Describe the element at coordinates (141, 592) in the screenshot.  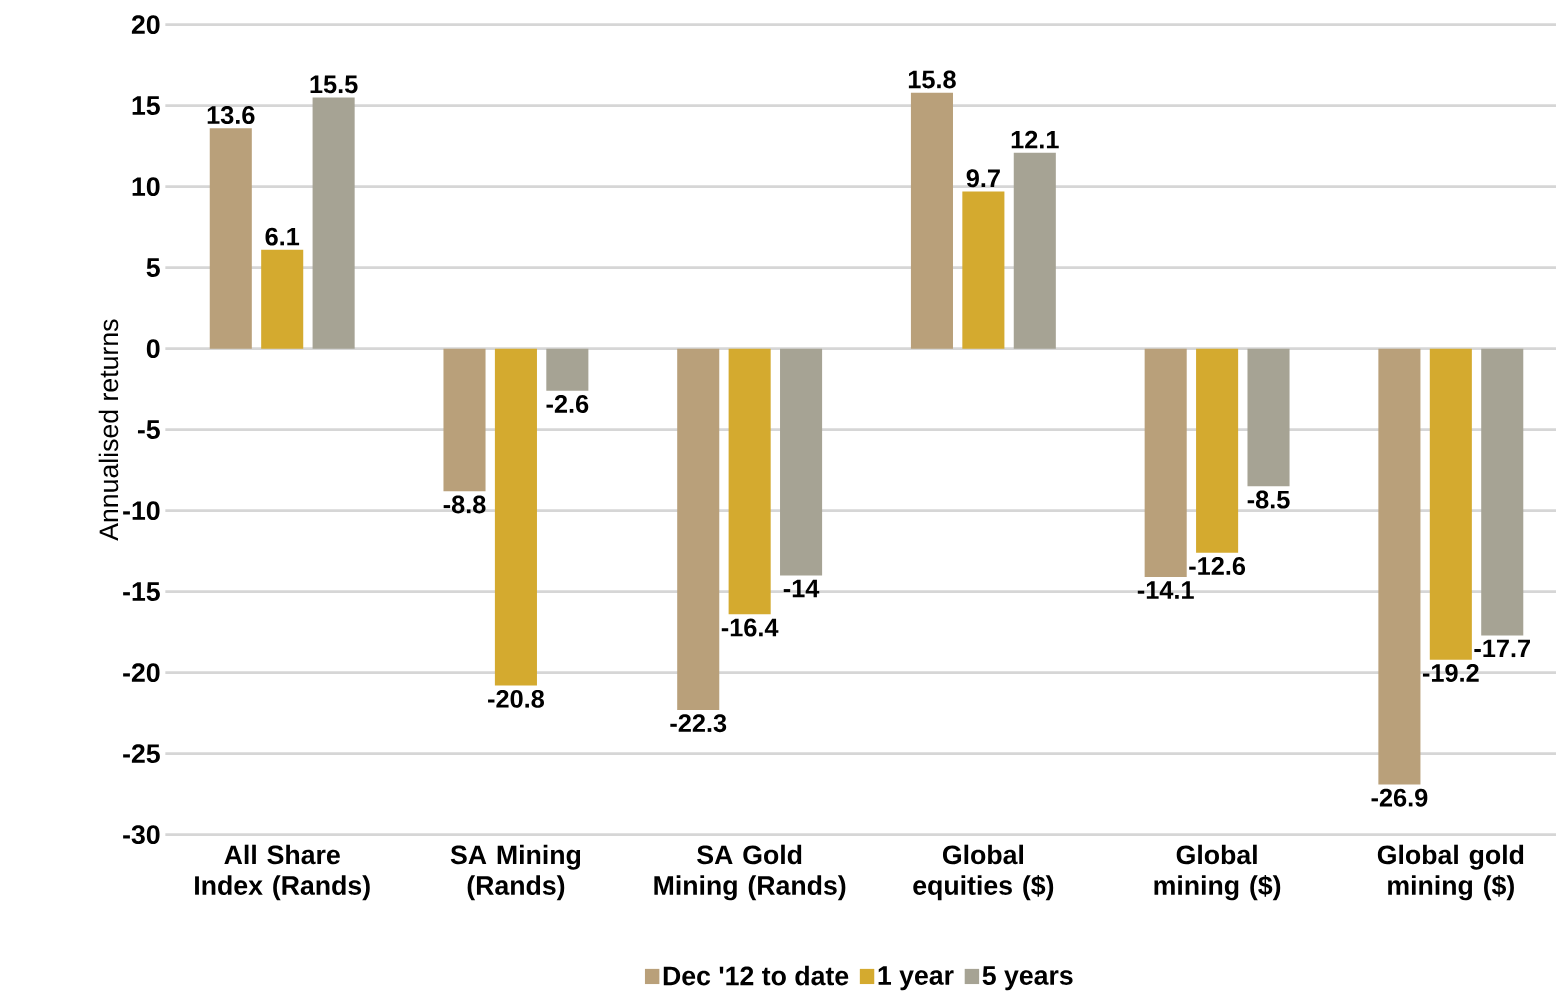
I see `y-tick-label: -15` at that location.